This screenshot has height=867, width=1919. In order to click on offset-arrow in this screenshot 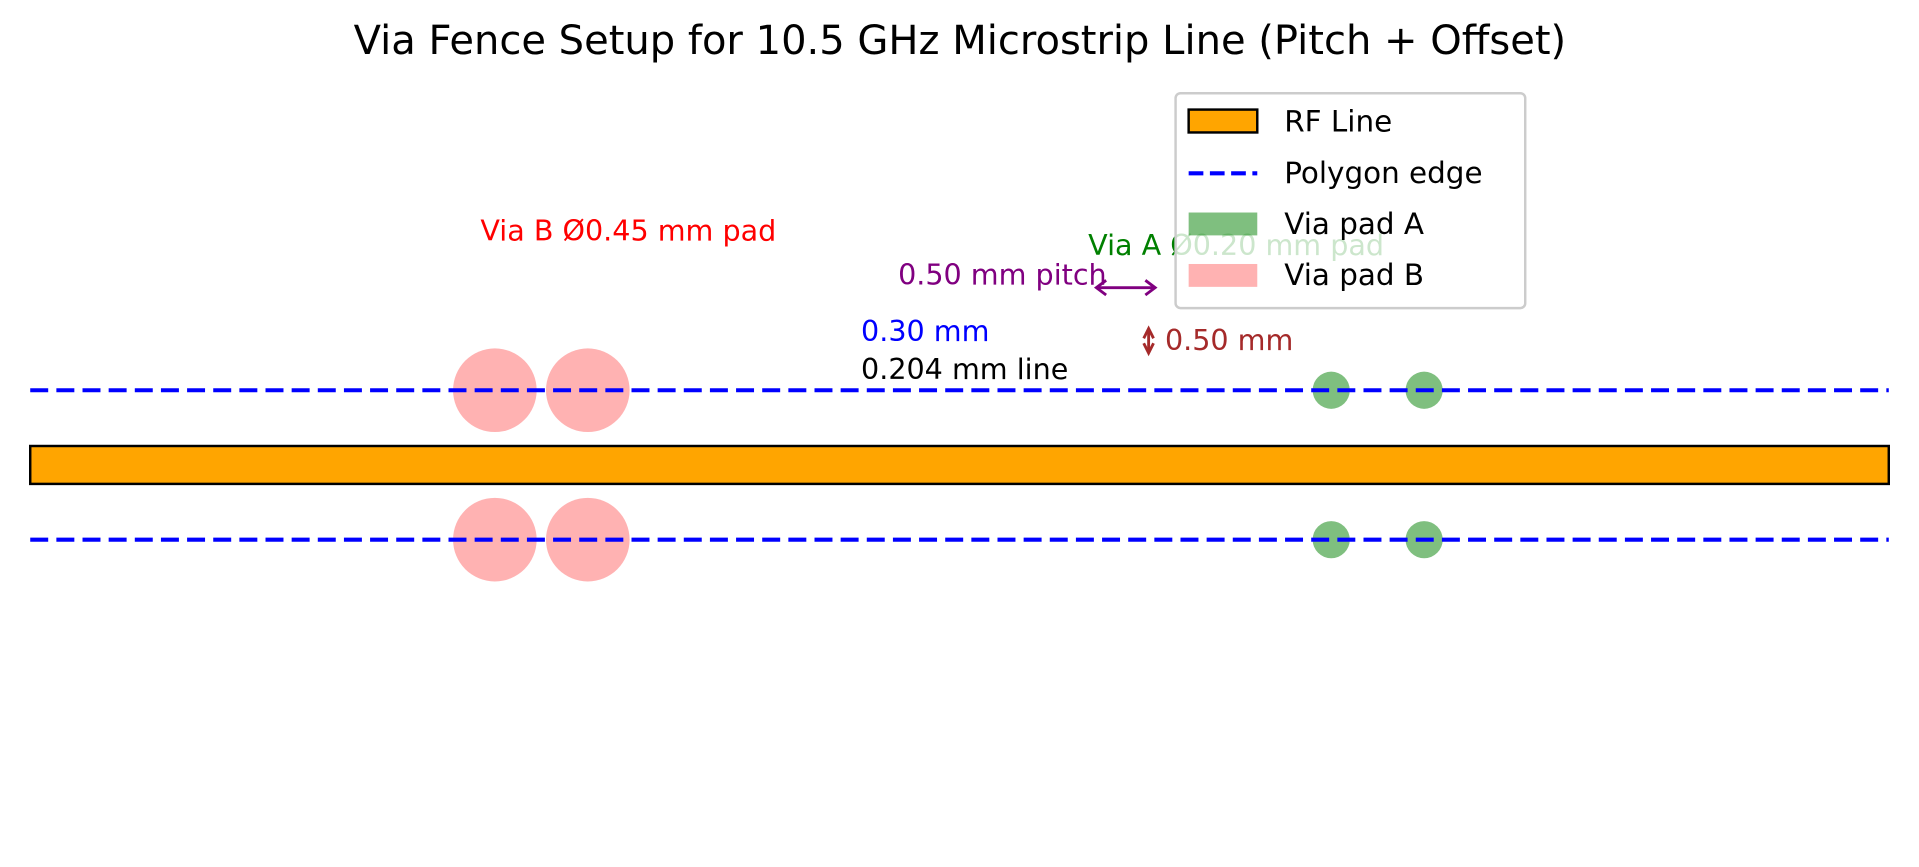, I will do `click(1148, 341)`.